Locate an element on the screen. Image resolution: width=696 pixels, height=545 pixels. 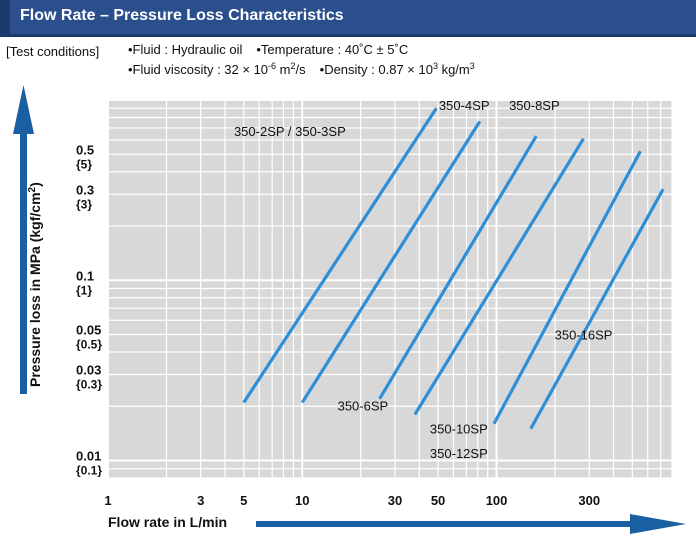
series-label: 350-12SP is located at coordinates (459, 453).